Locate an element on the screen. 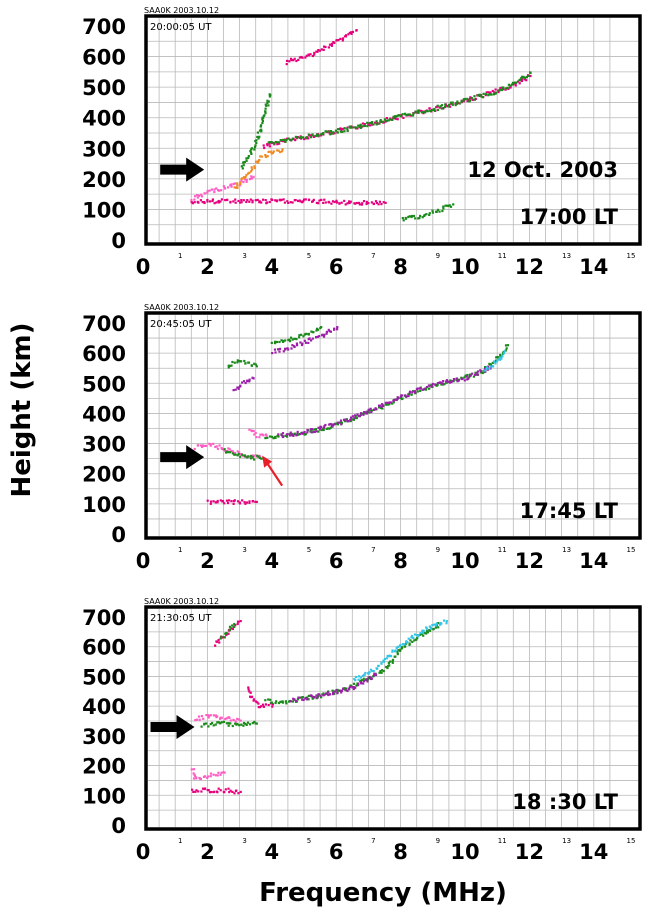 Image resolution: width=648 pixels, height=919 pixels. black-arrow-icon is located at coordinates (182, 457).